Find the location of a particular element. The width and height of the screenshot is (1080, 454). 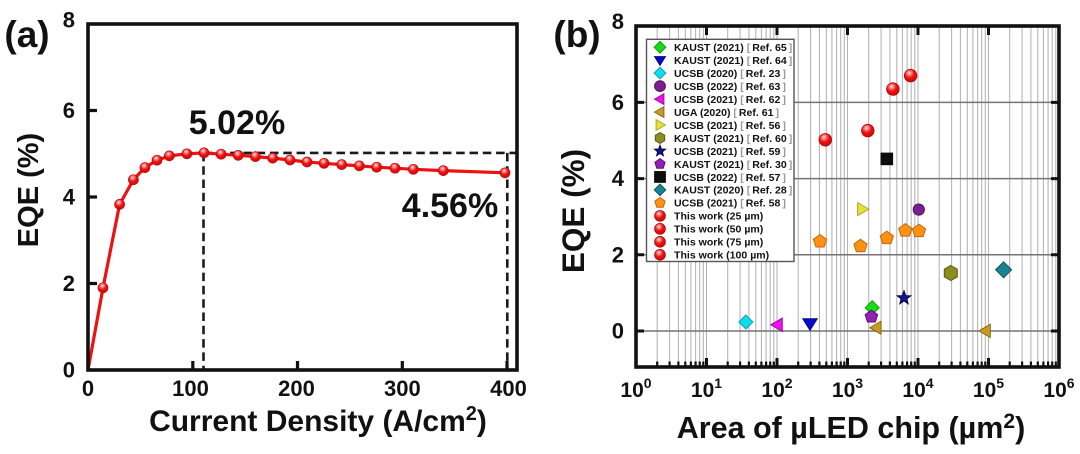

svg-text: 100 is located at coordinates (190, 388).